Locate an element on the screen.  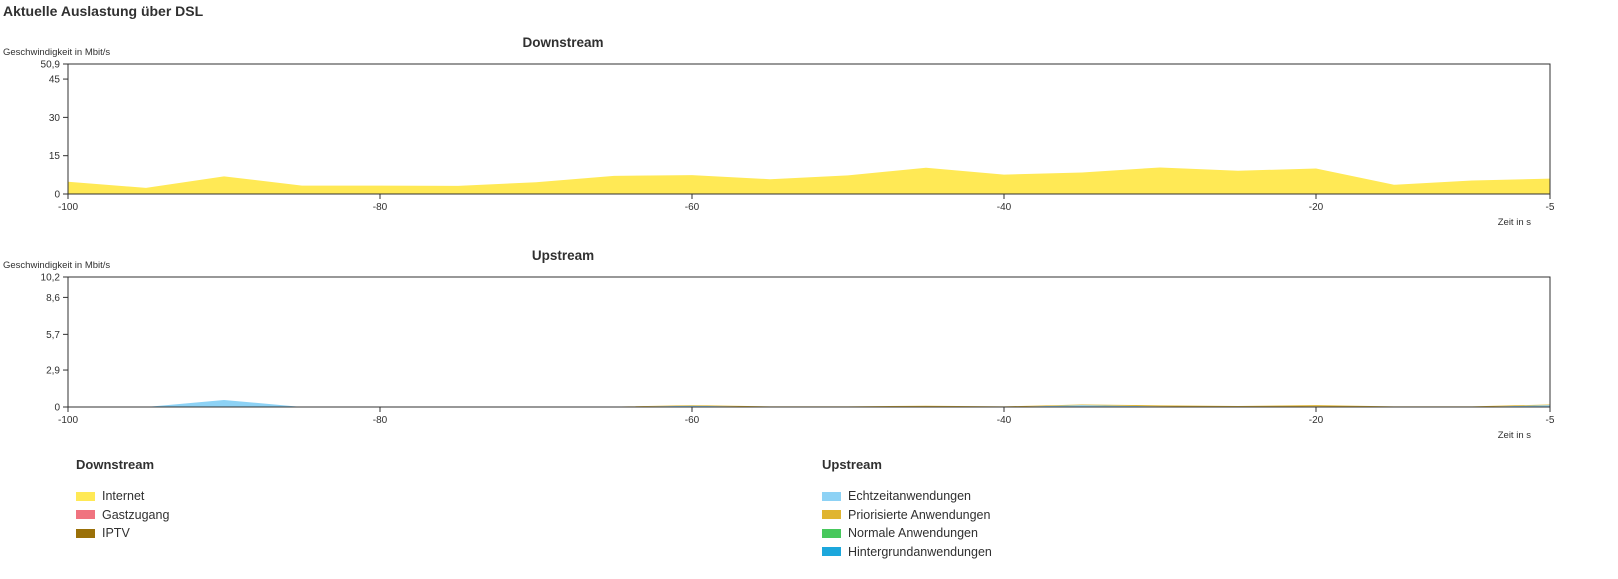
legend-label: Internet is located at coordinates (123, 496).